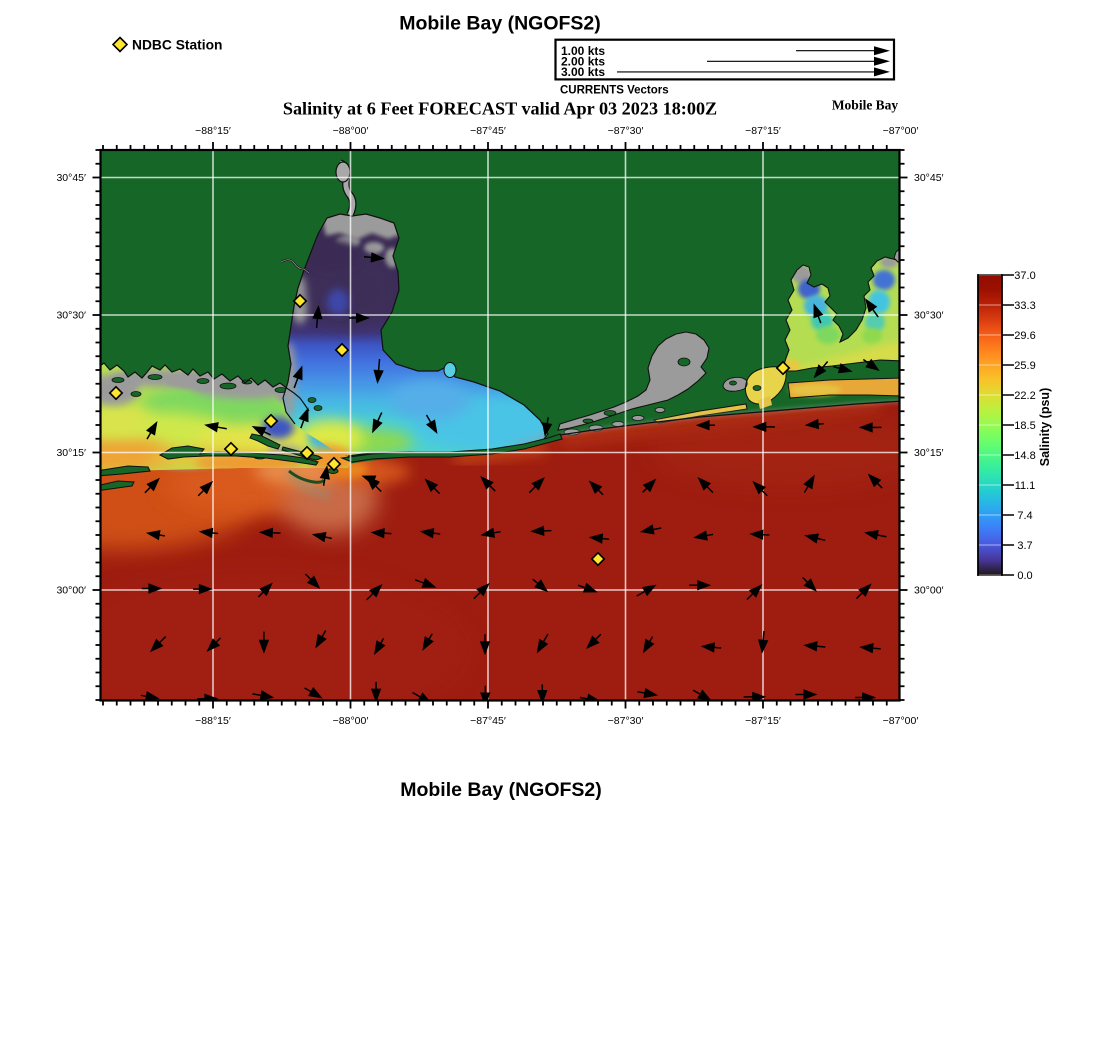  I want to click on svg-text: 33.3, so click(1024, 306).